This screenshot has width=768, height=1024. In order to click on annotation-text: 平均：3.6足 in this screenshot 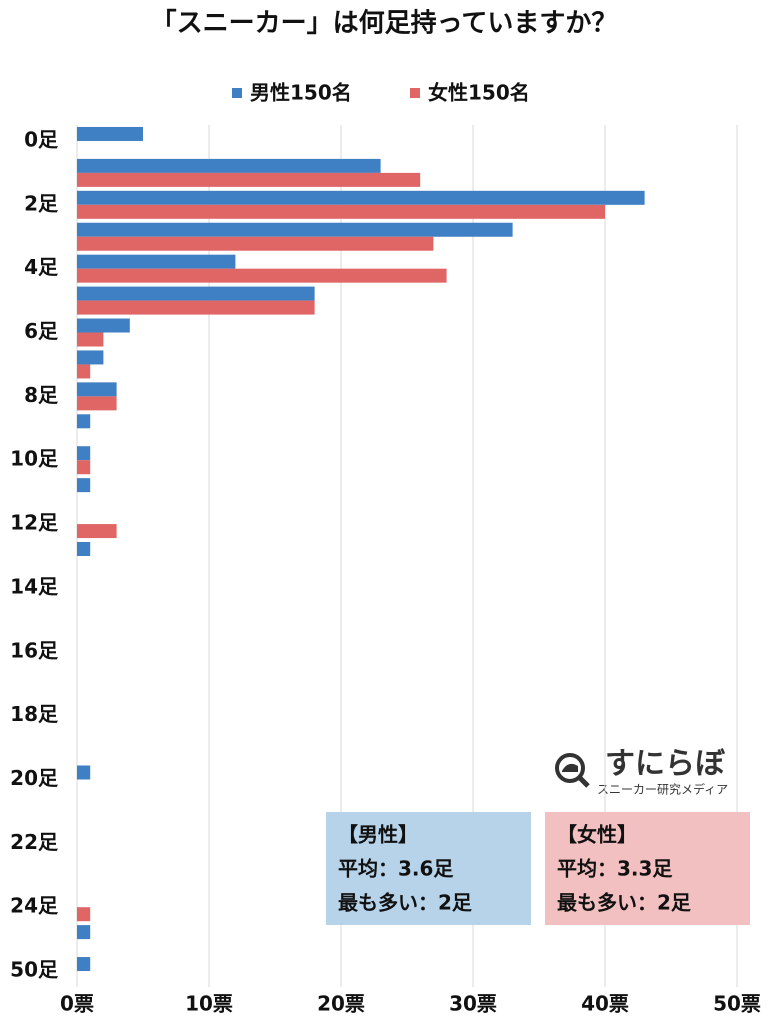, I will do `click(396, 869)`.